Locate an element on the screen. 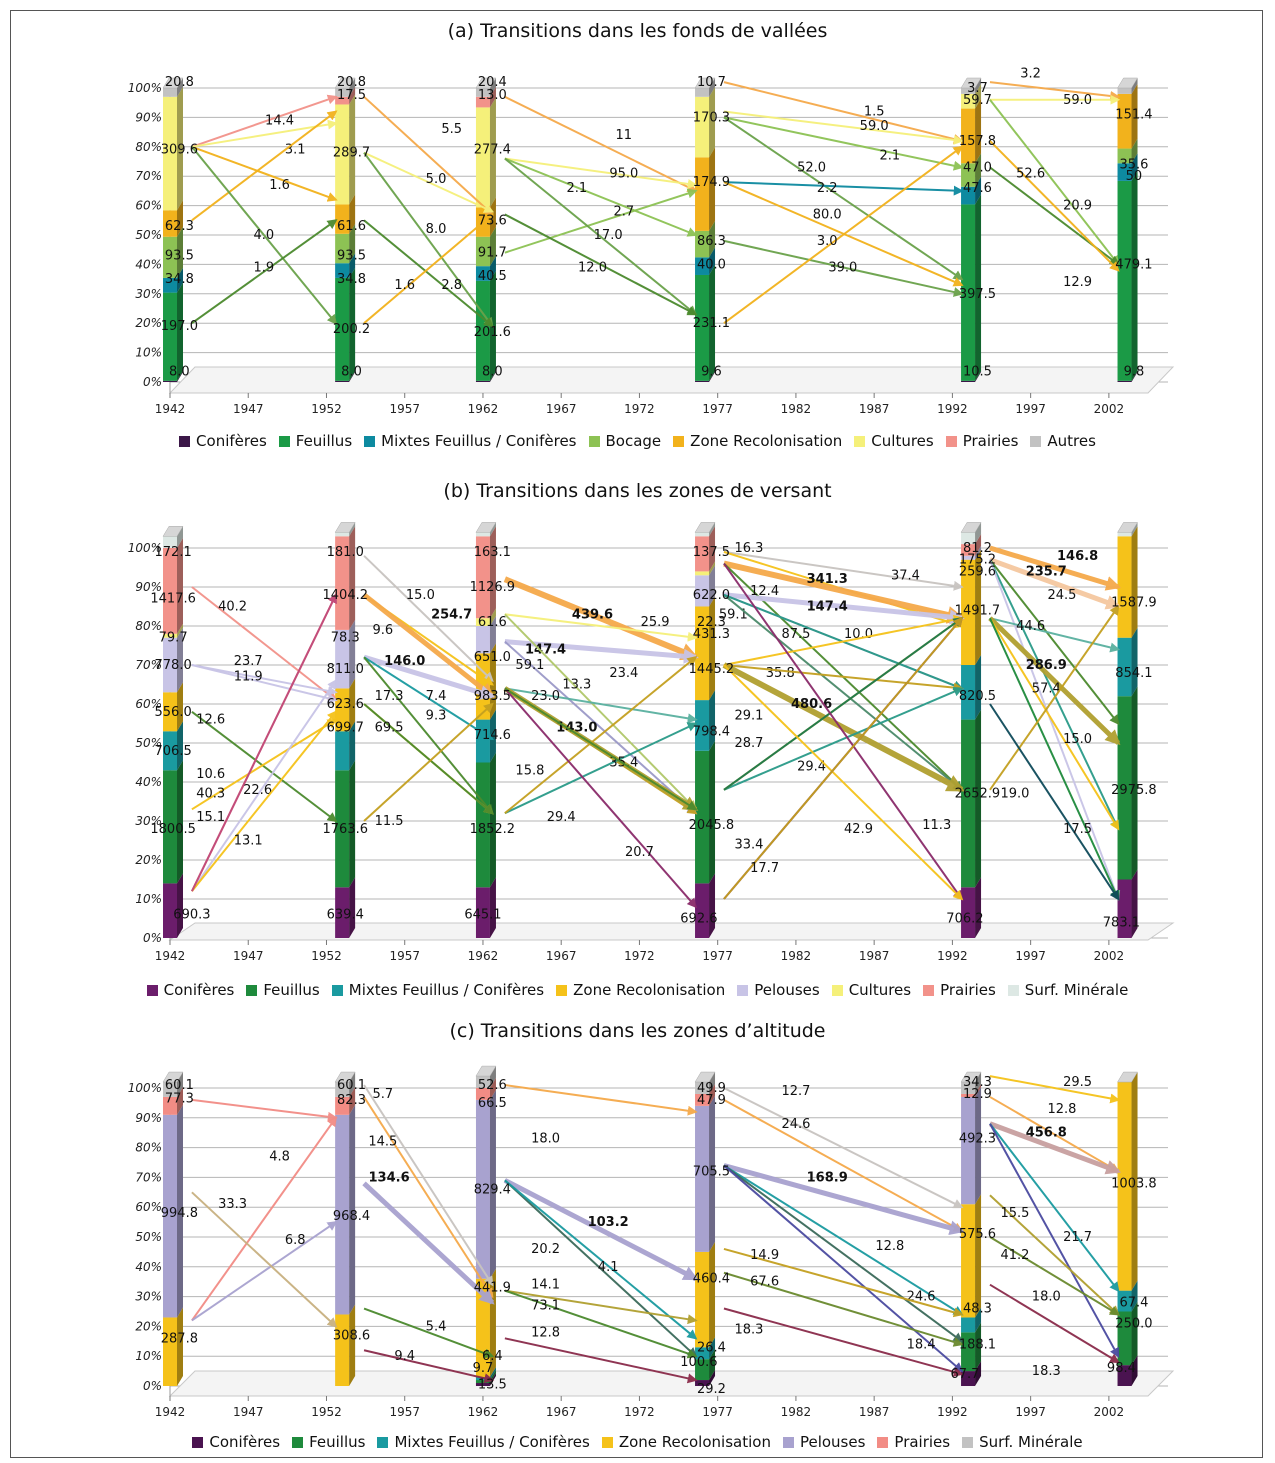 Image resolution: width=1275 pixels, height=1463 pixels. transition-label: 87.5 is located at coordinates (795, 634).